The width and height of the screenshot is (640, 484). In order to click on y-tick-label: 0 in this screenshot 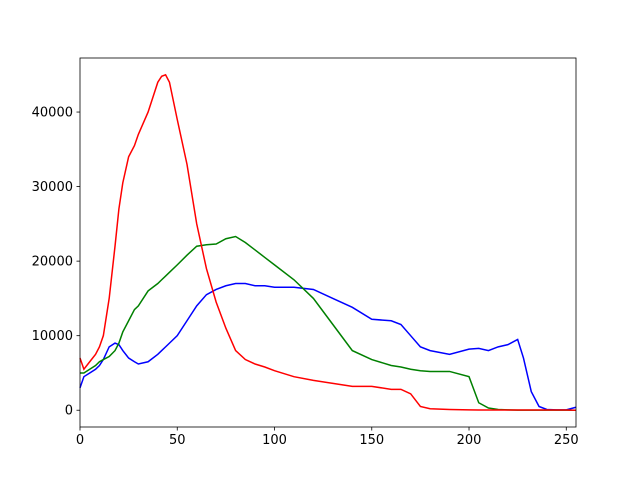, I will do `click(69, 411)`.